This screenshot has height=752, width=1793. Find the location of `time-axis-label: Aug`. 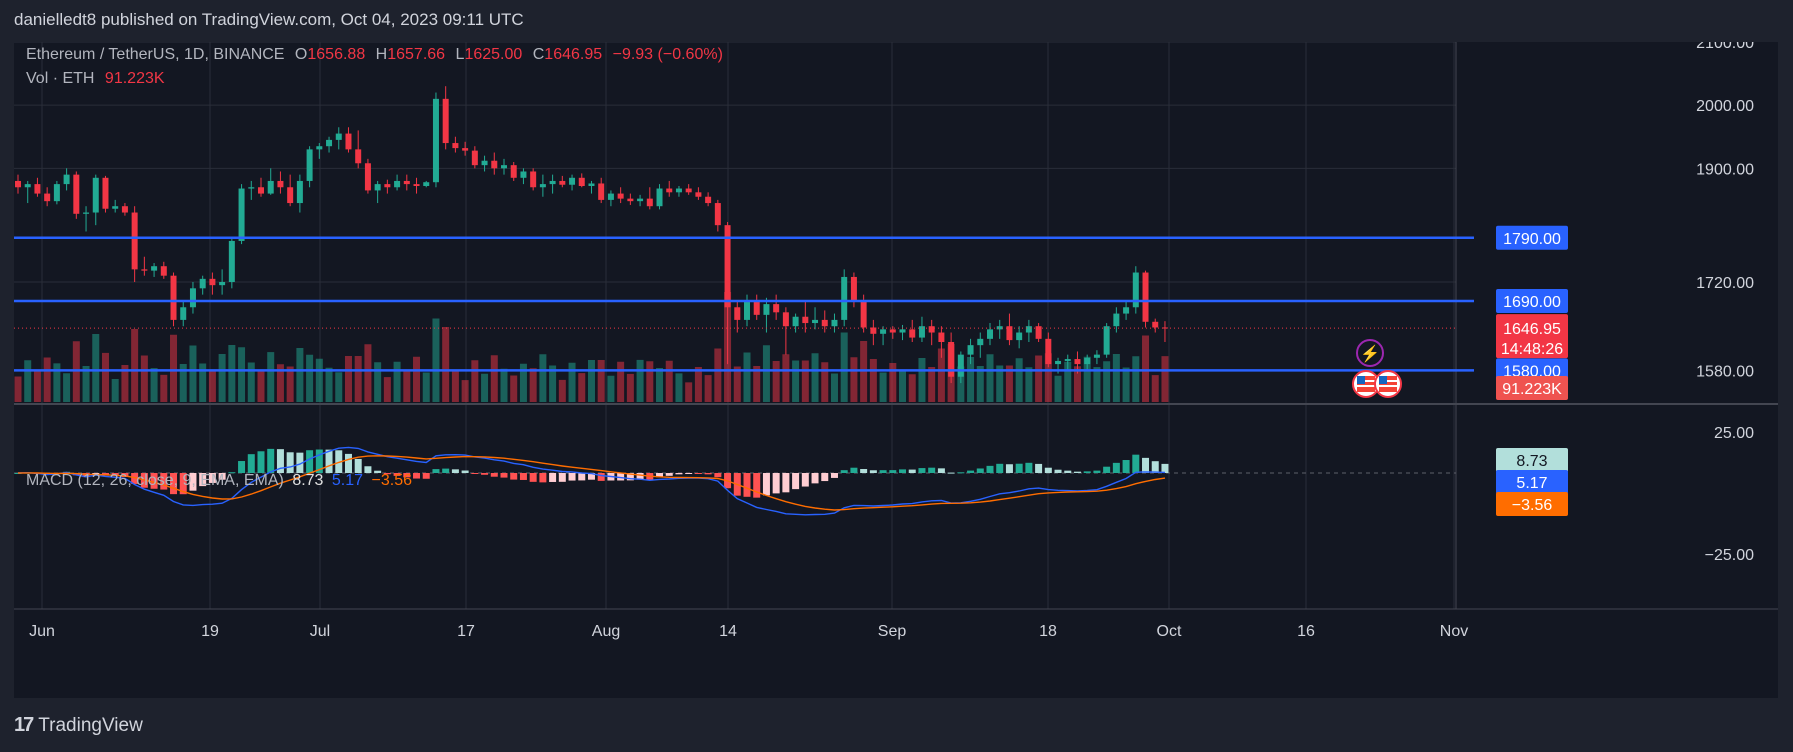

time-axis-label: Aug is located at coordinates (606, 631).